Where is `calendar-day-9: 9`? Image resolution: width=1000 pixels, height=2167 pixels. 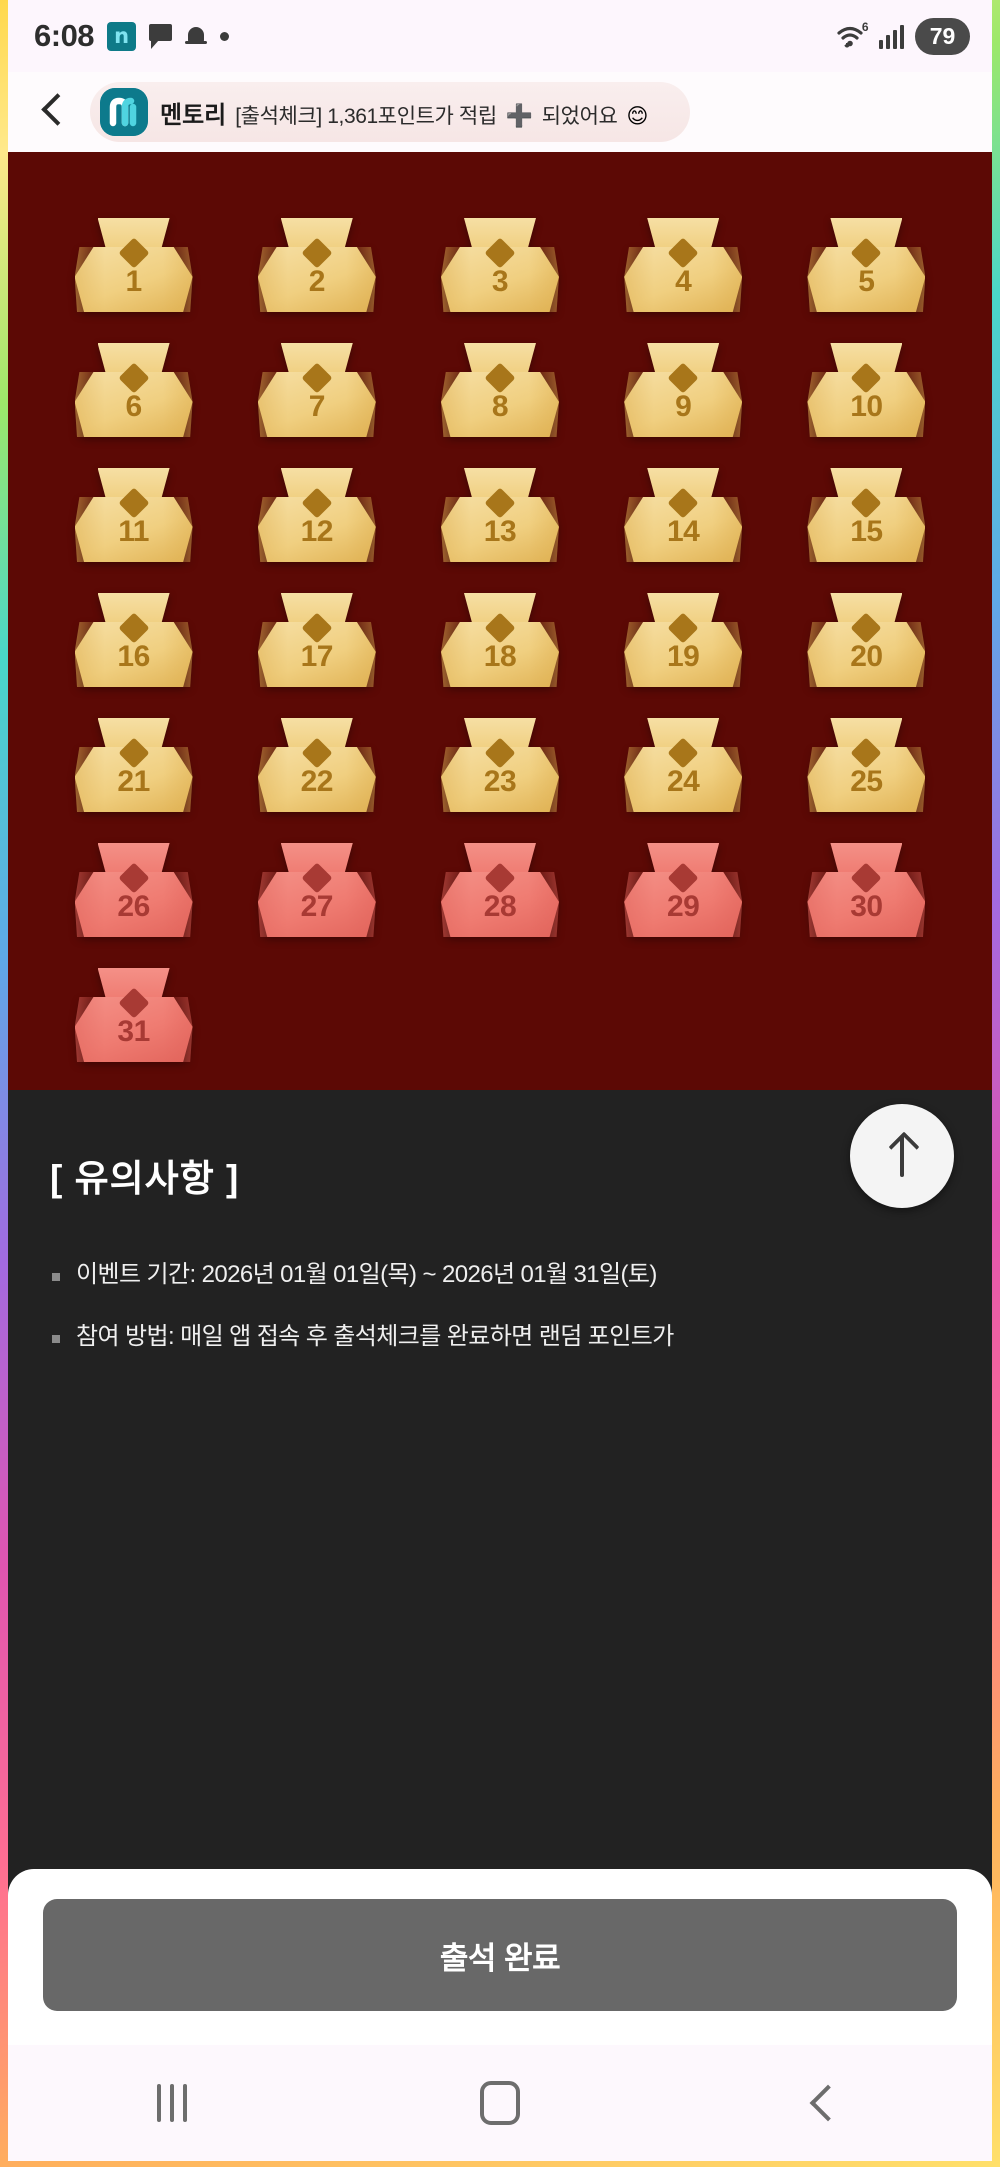 calendar-day-9: 9 is located at coordinates (683, 390).